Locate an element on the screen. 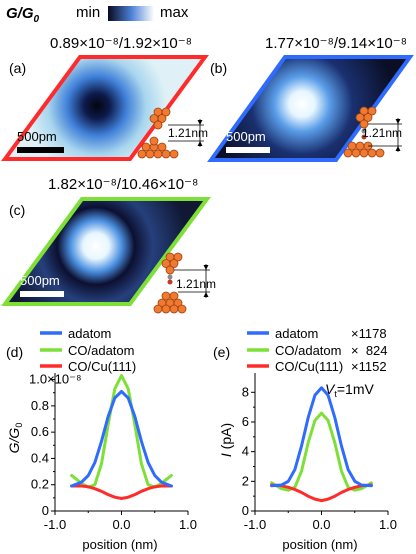 This screenshot has height=554, width=416. panel-c-ratio: 1.82×10⁻⁸/10.46×10⁻⁸ is located at coordinates (123, 184).